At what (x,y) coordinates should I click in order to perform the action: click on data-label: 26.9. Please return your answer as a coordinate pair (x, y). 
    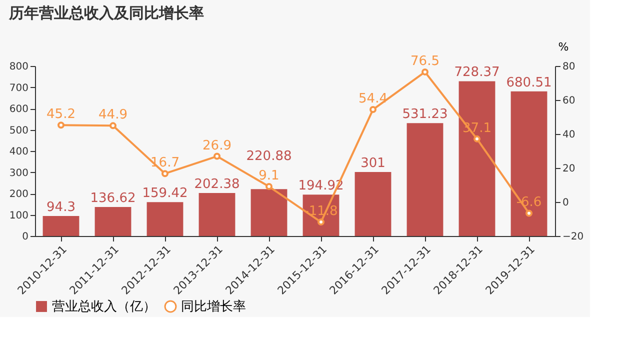
    Looking at the image, I should click on (217, 146).